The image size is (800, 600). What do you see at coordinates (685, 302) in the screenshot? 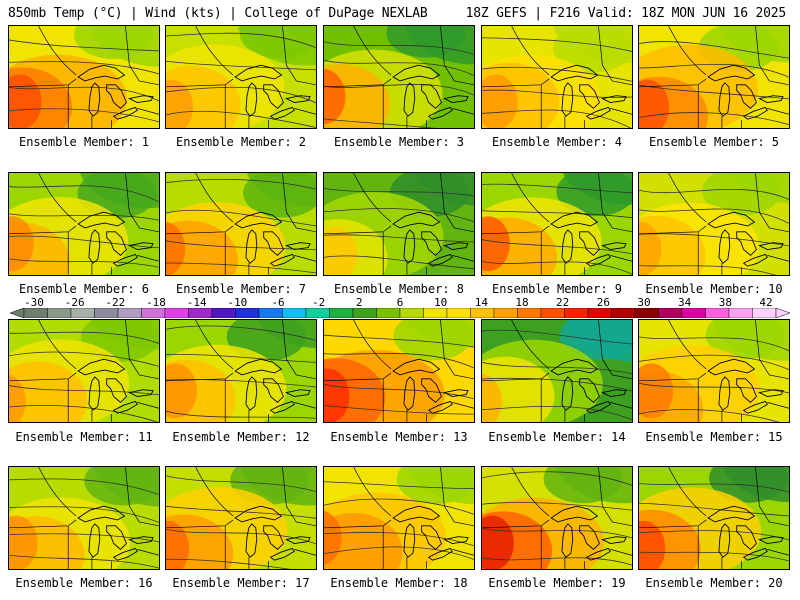
I see `colorbar-tick-label: 34` at bounding box center [685, 302].